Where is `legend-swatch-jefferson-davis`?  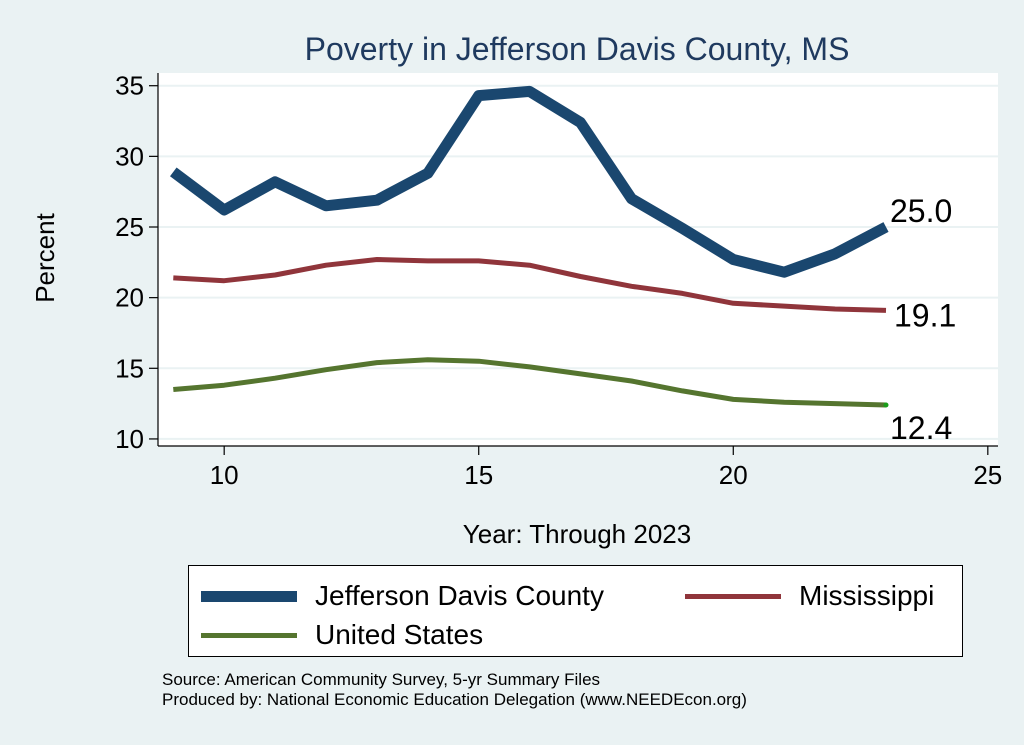
legend-swatch-jefferson-davis is located at coordinates (249, 596).